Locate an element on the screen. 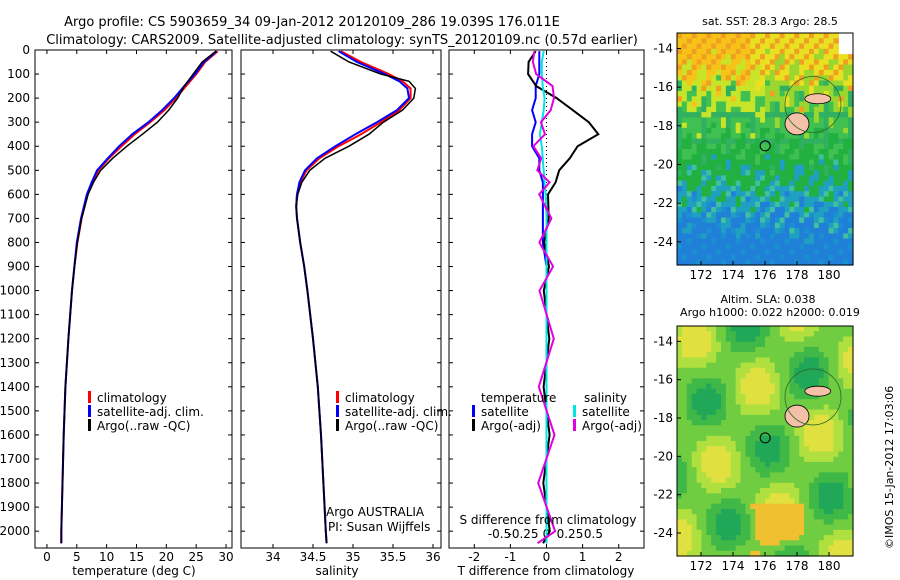 This screenshot has width=900, height=580. y-tick-label: -16 is located at coordinates (663, 87).